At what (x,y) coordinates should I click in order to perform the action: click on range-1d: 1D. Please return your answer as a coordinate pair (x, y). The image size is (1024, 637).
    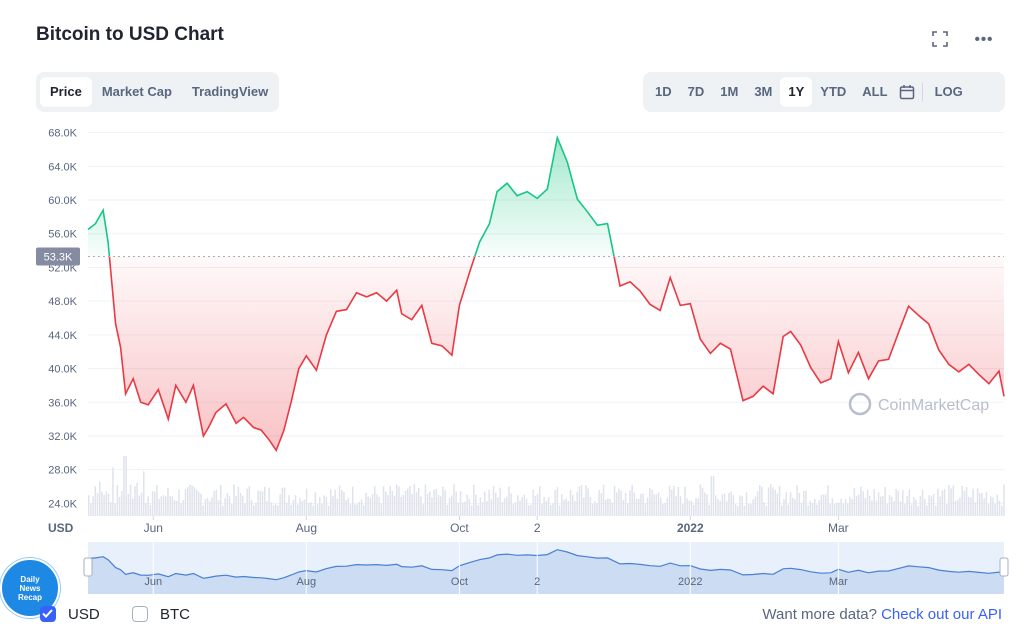
    Looking at the image, I should click on (663, 91).